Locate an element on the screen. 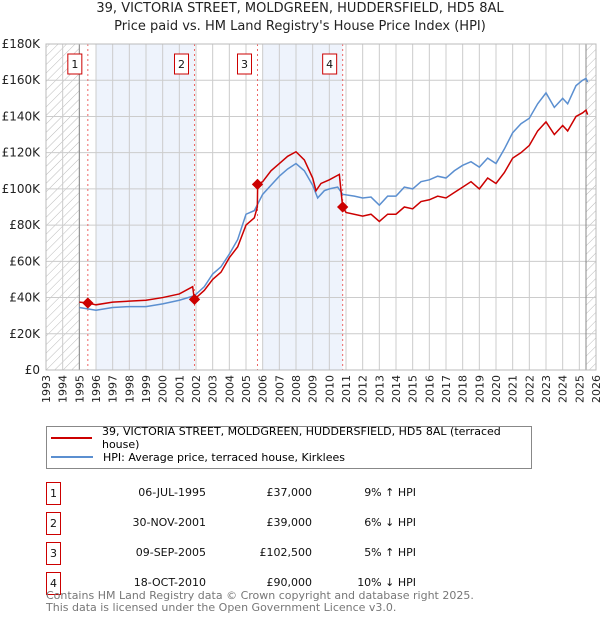 The height and width of the screenshot is (620, 600). transaction-hpi-diff: 6% ↓ HPI is located at coordinates (390, 522).